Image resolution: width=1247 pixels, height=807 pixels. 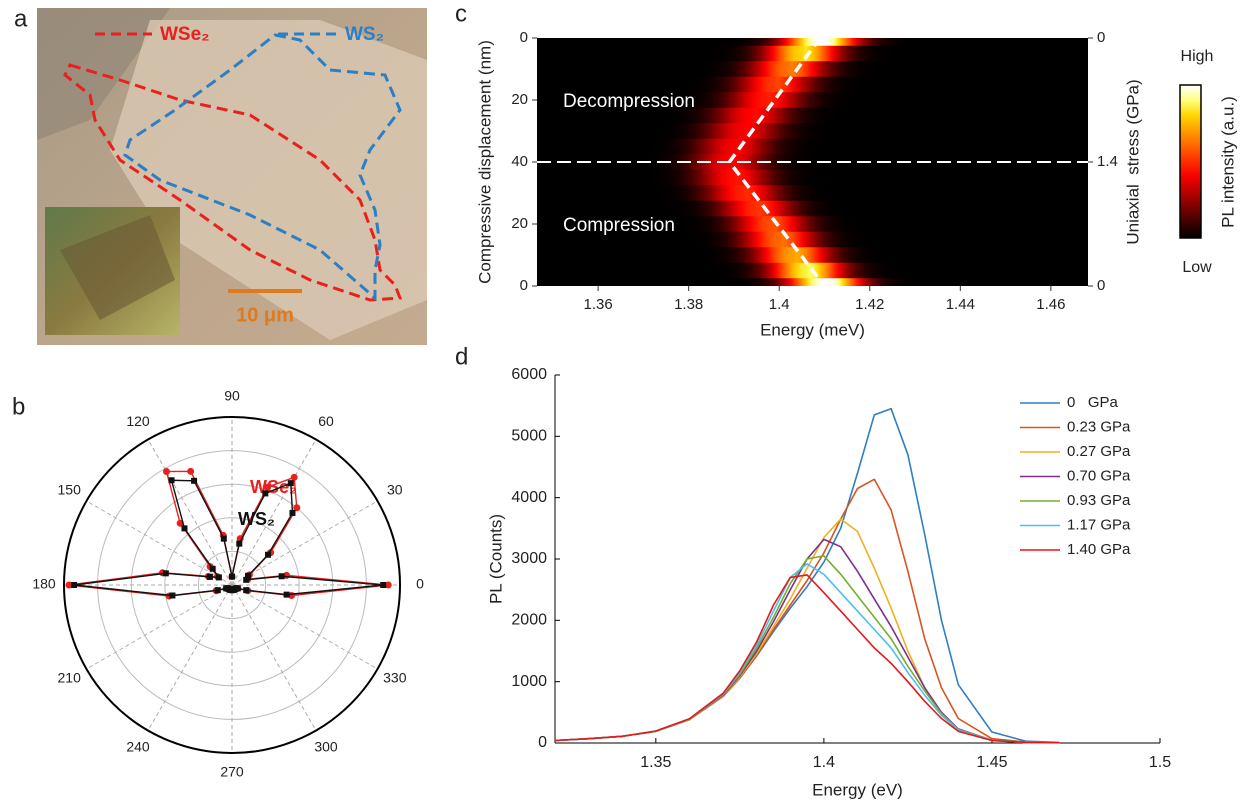 What do you see at coordinates (395, 490) in the screenshot?
I see `angle-label: 30` at bounding box center [395, 490].